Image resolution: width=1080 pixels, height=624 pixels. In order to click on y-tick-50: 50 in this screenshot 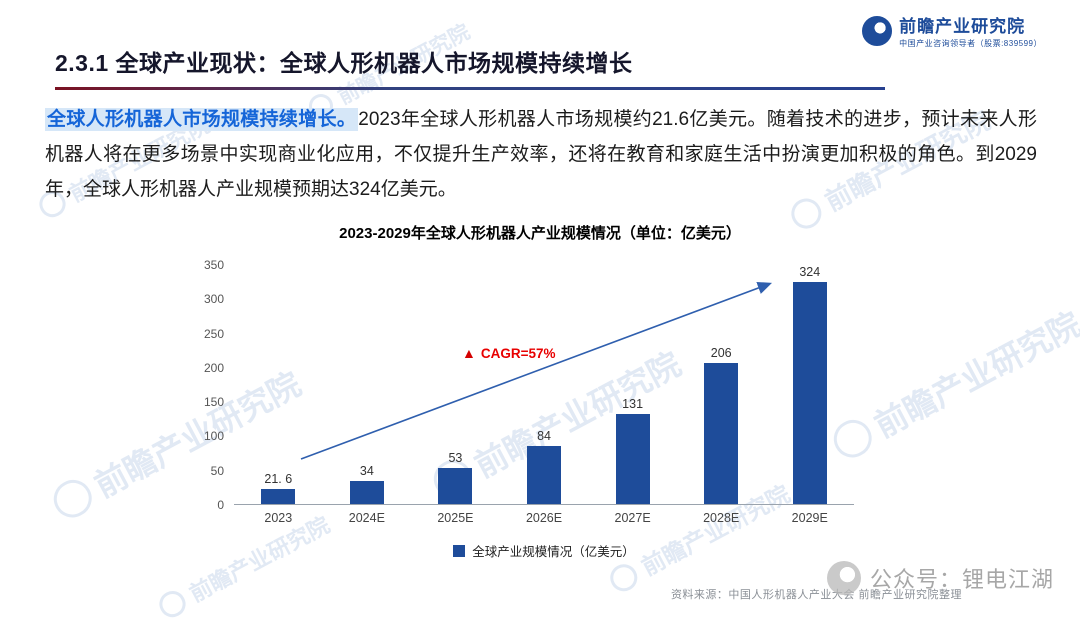, I will do `click(217, 470)`.